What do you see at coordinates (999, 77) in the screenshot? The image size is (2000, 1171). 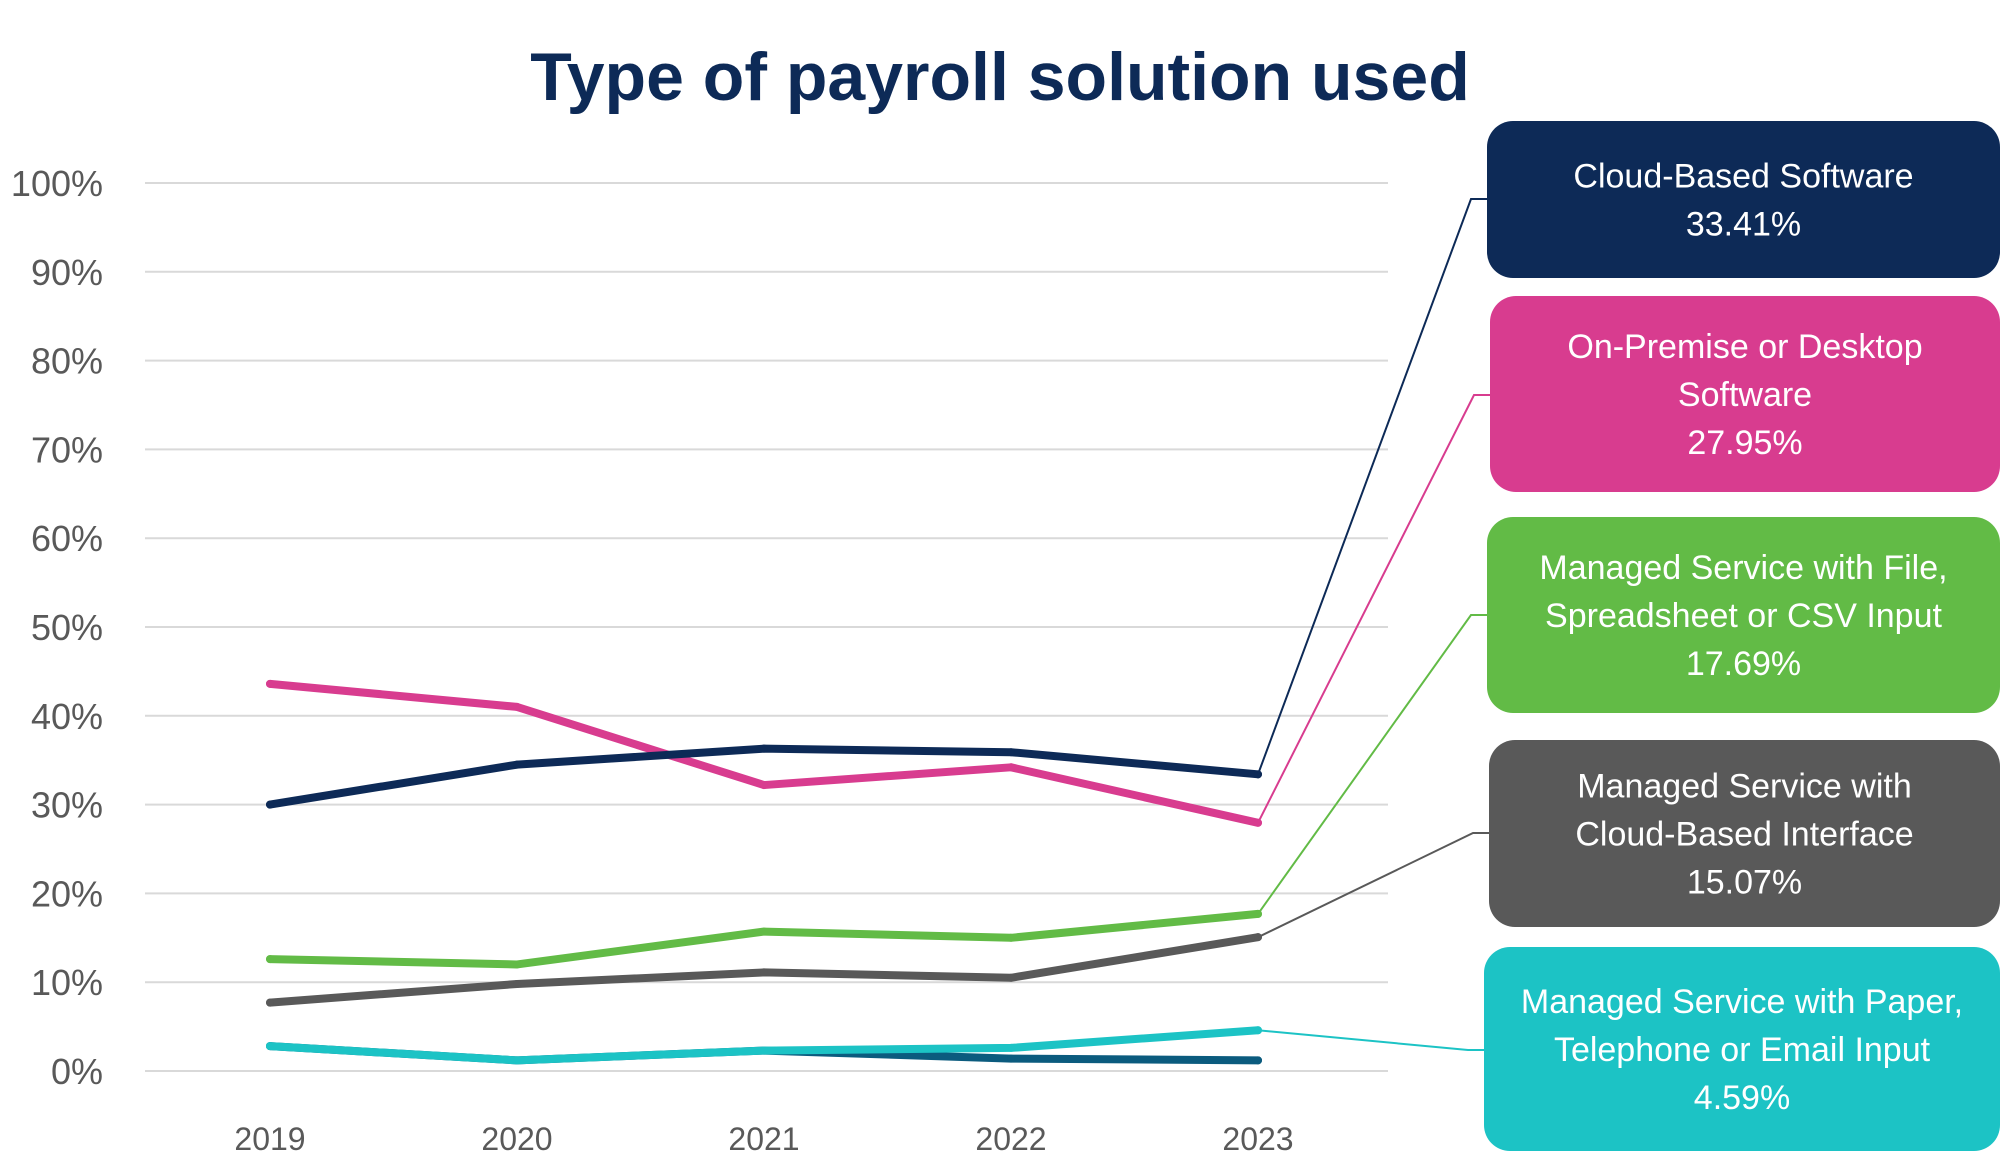 I see `chart-title: Type of payroll solution used` at bounding box center [999, 77].